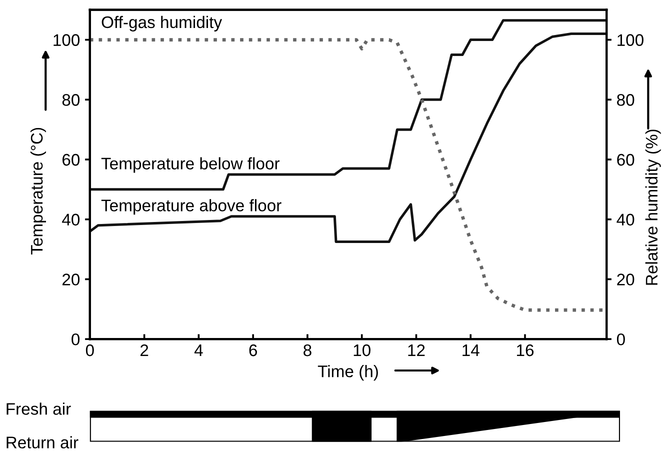 This screenshot has width=671, height=469. I want to click on y-tick-label: 40, so click(71, 220).